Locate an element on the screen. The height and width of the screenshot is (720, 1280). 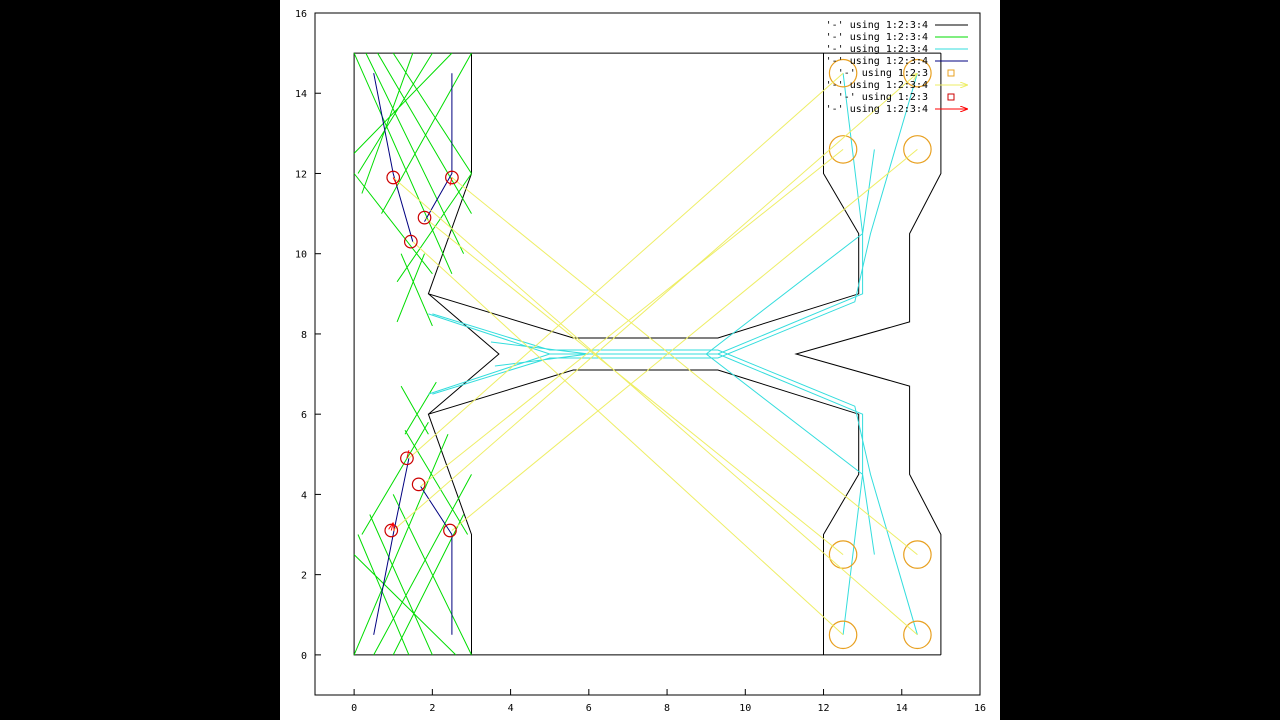
x-tick-label: 10 is located at coordinates (745, 708).